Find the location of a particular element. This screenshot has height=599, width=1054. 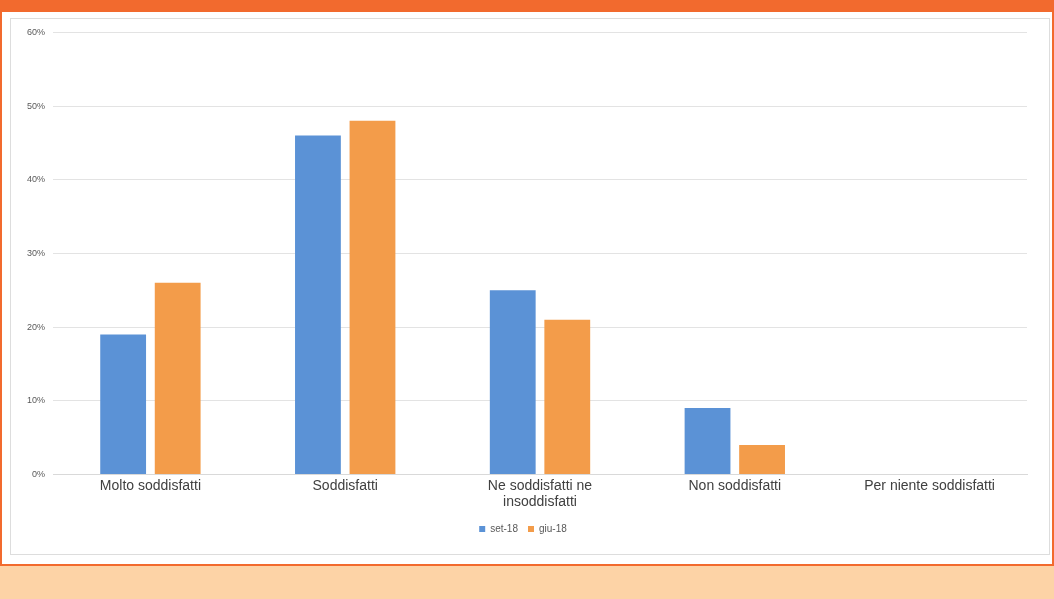

y-tick-label: 0% is located at coordinates (39, 473).